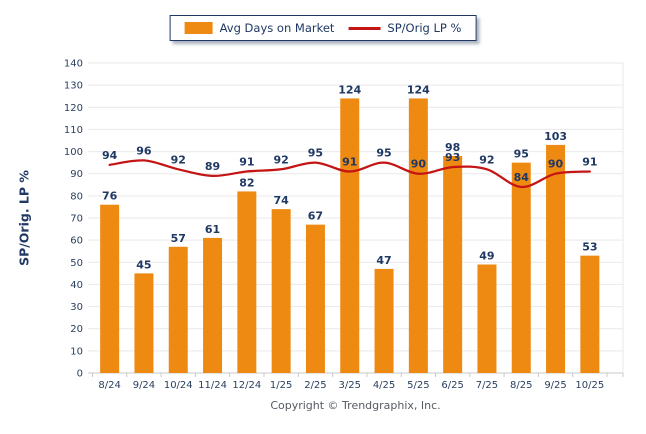  I want to click on legend-item-bar: Avg Days on Market, so click(259, 28).